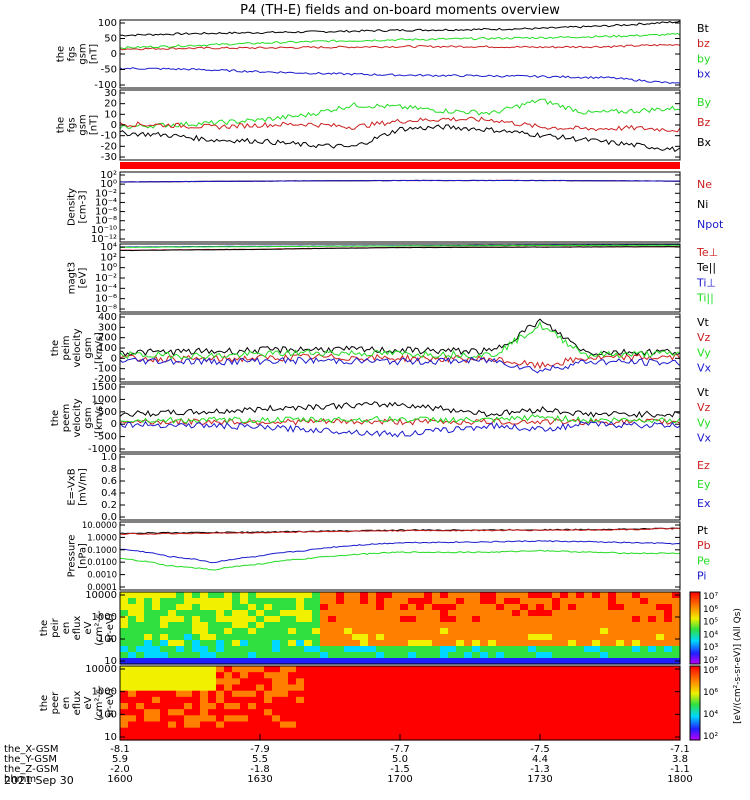  Describe the element at coordinates (704, 142) in the screenshot. I see `legend-item-Bx: Bx` at that location.